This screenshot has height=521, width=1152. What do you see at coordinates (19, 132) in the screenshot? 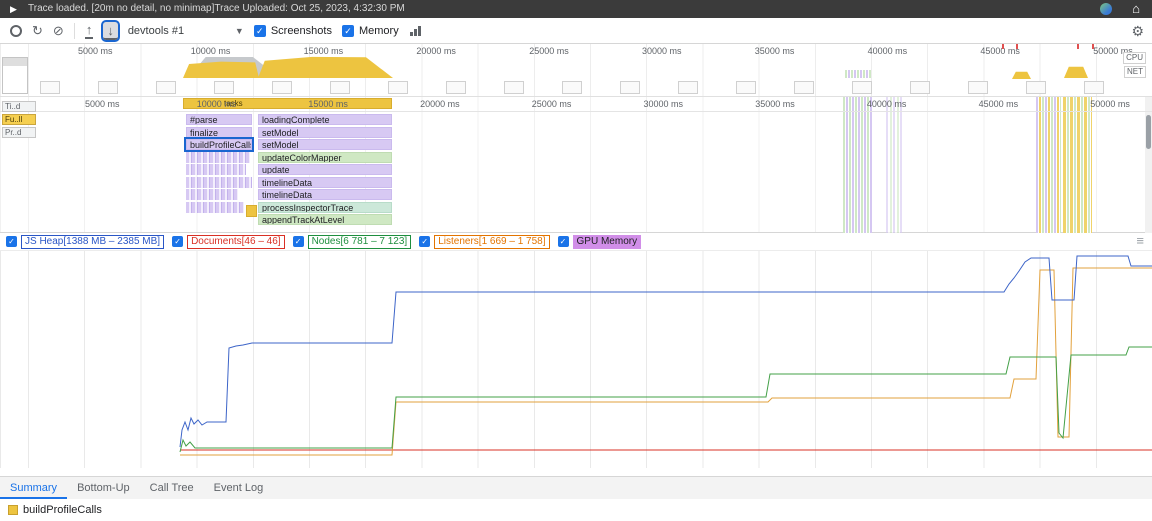
I see `track-label: Pr..d` at bounding box center [19, 132].